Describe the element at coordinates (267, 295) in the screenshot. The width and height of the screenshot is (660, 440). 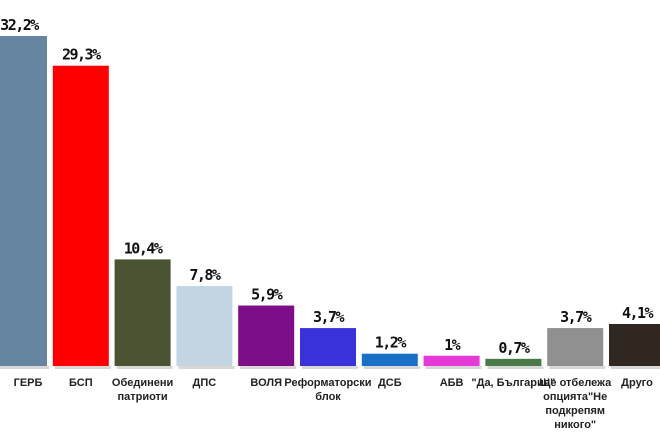
I see `value-label-4: 5,9%` at that location.